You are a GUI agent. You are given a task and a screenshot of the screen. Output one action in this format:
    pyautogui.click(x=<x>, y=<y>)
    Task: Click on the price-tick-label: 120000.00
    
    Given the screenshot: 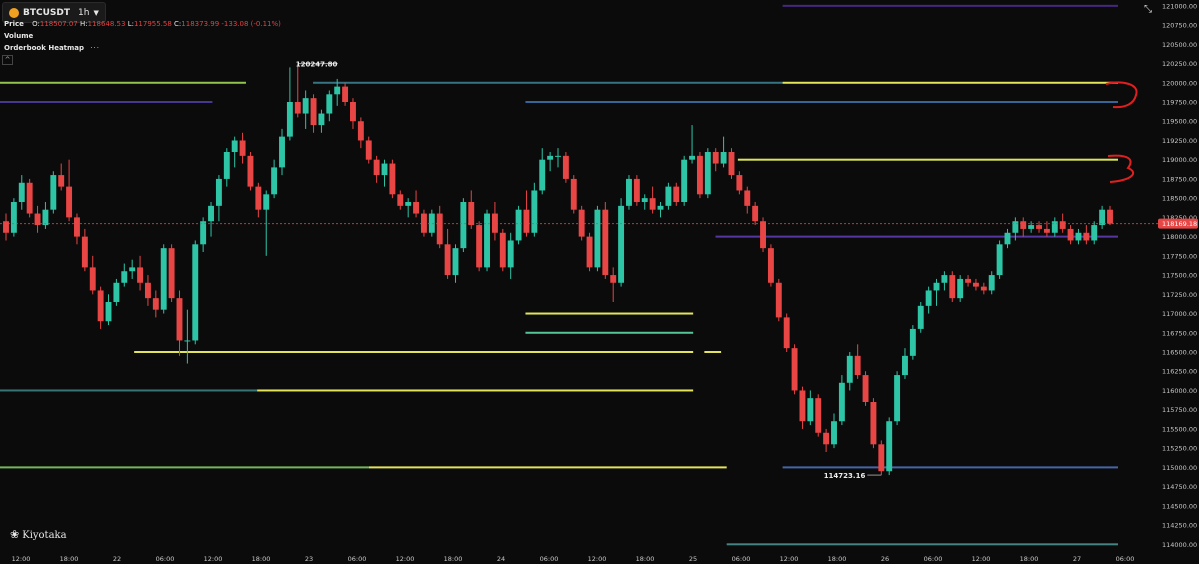 What is the action you would take?
    pyautogui.click(x=1179, y=83)
    